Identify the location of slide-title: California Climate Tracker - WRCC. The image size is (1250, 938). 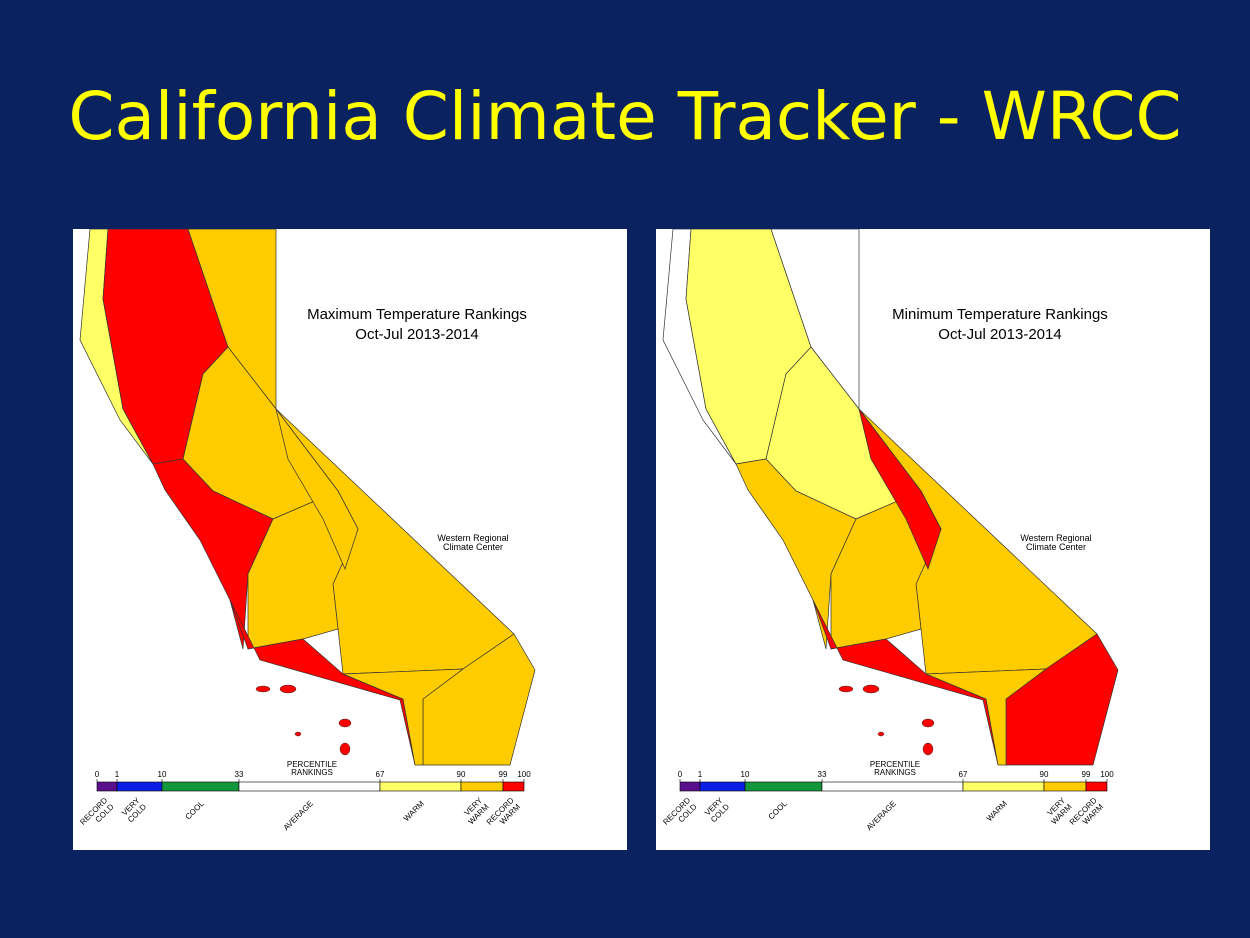
(625, 116).